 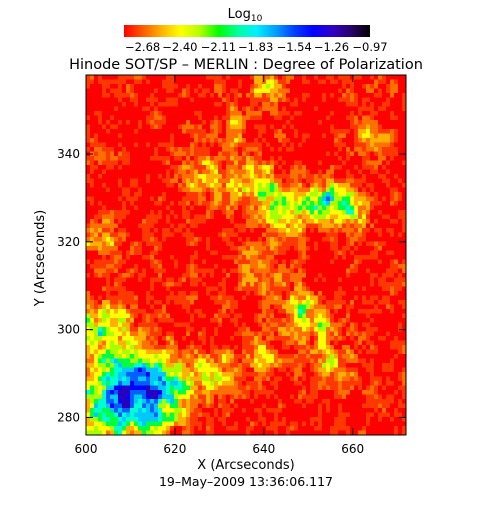 I want to click on y-tick-label: 280, so click(x=68, y=417).